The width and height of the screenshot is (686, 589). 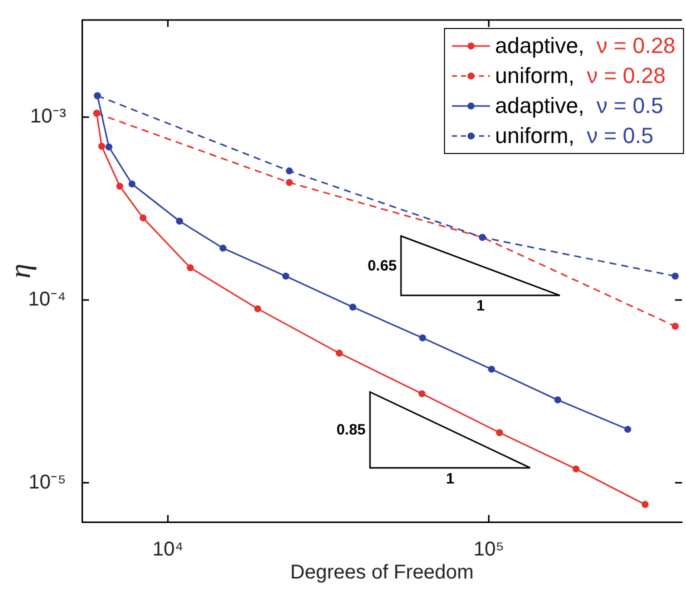 What do you see at coordinates (585, 46) in the screenshot?
I see `legend-label: adaptive, ν = 0.28` at bounding box center [585, 46].